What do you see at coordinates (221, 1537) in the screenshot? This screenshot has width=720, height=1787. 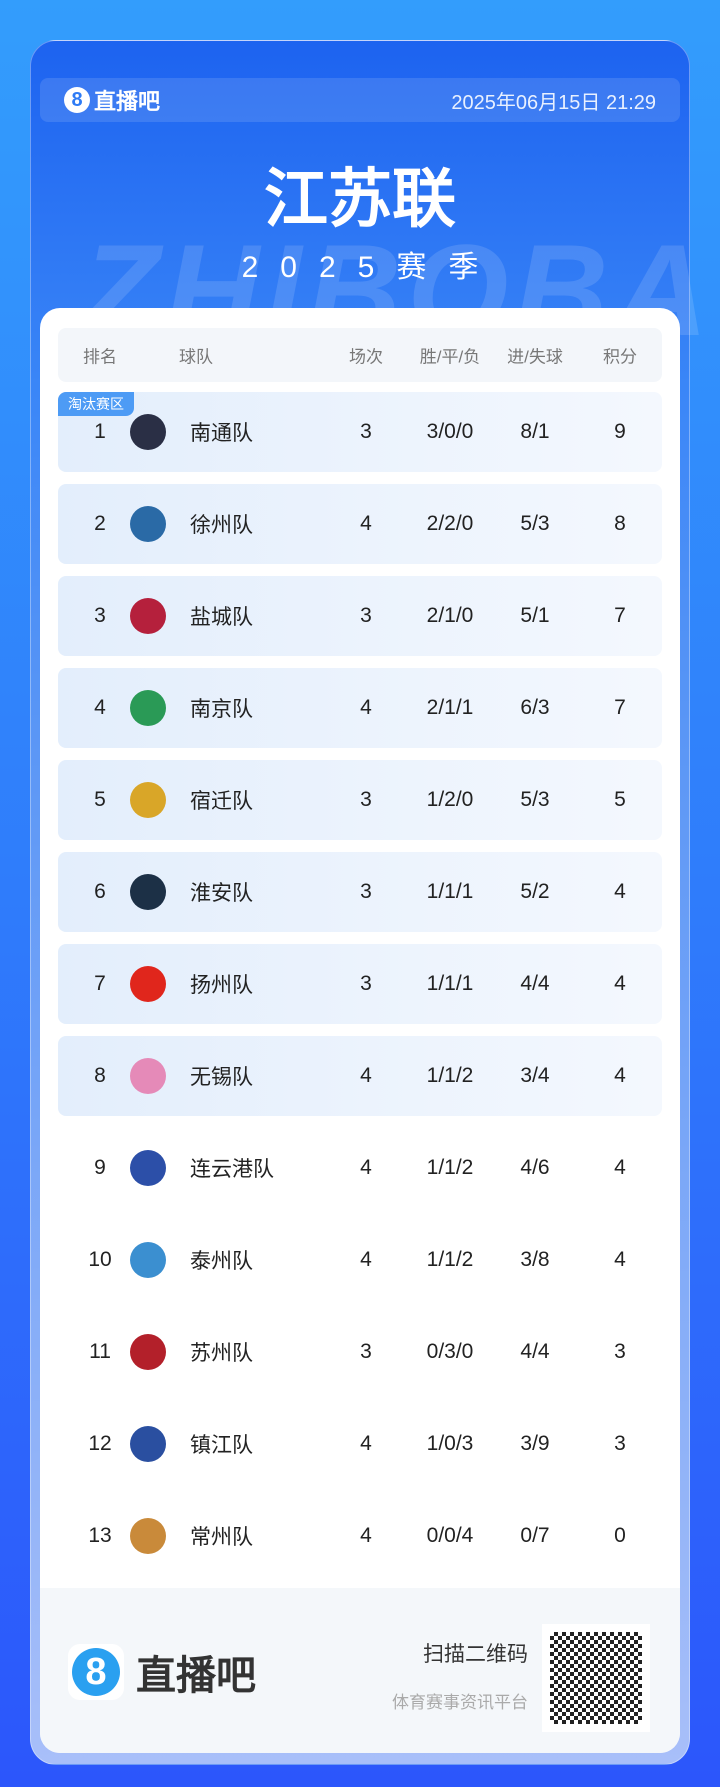 I see `team-name: 常州队` at bounding box center [221, 1537].